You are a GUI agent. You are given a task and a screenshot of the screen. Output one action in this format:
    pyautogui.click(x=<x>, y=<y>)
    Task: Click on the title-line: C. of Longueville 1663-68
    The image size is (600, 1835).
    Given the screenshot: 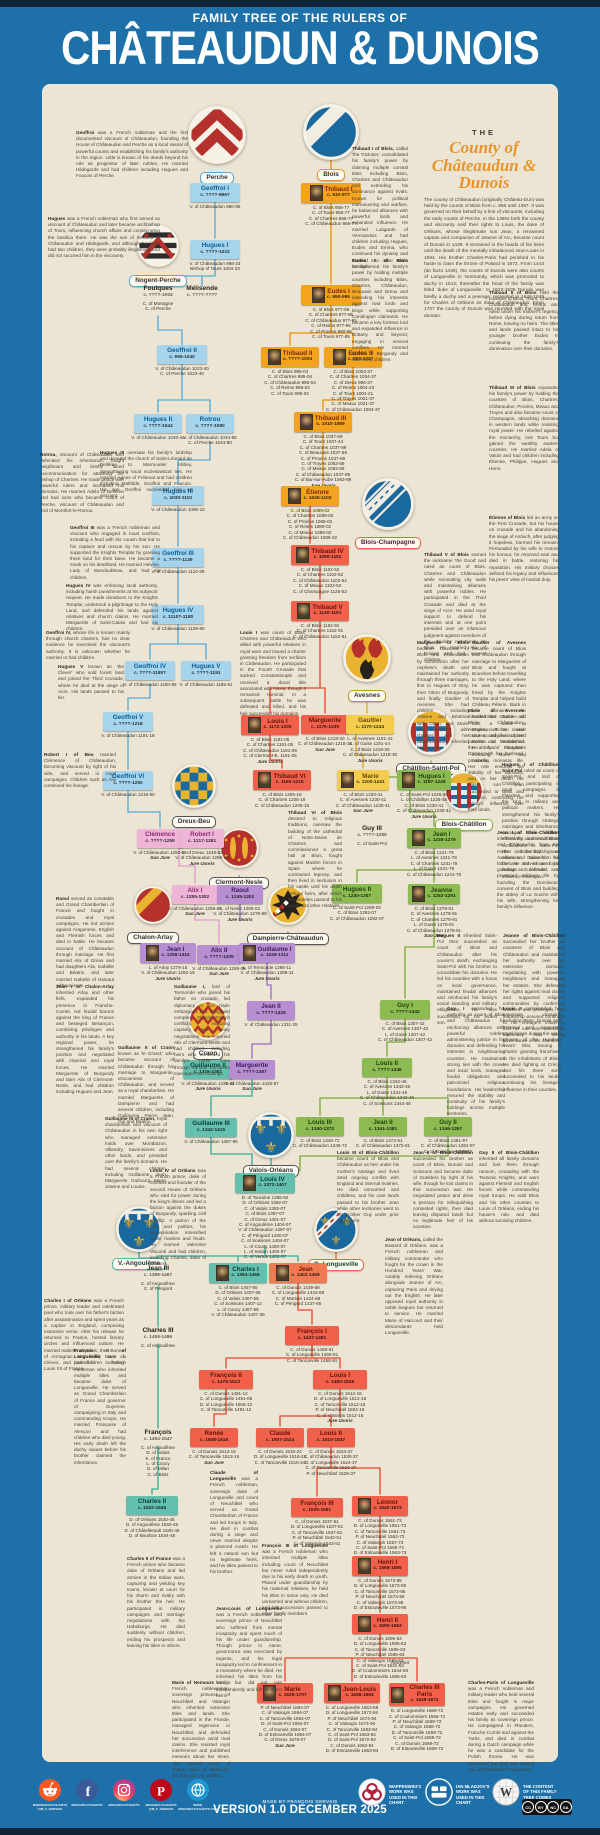 What is the action you would take?
    pyautogui.click(x=352, y=1707)
    